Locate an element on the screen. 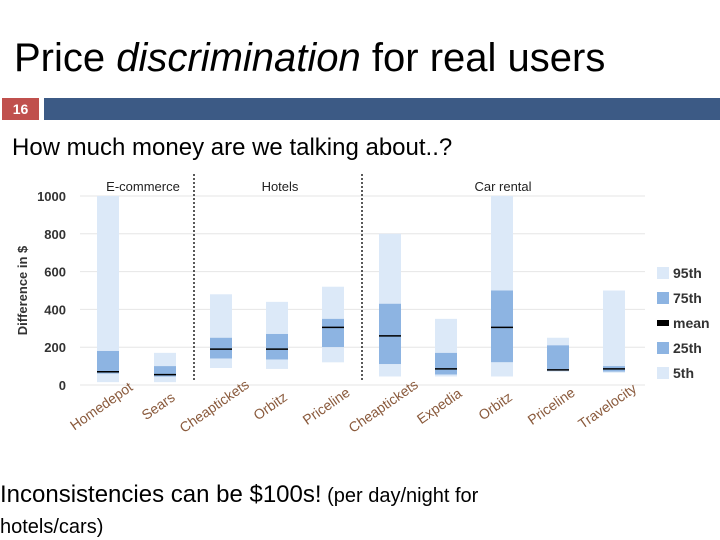  category-label: Homedepot is located at coordinates (101, 406).